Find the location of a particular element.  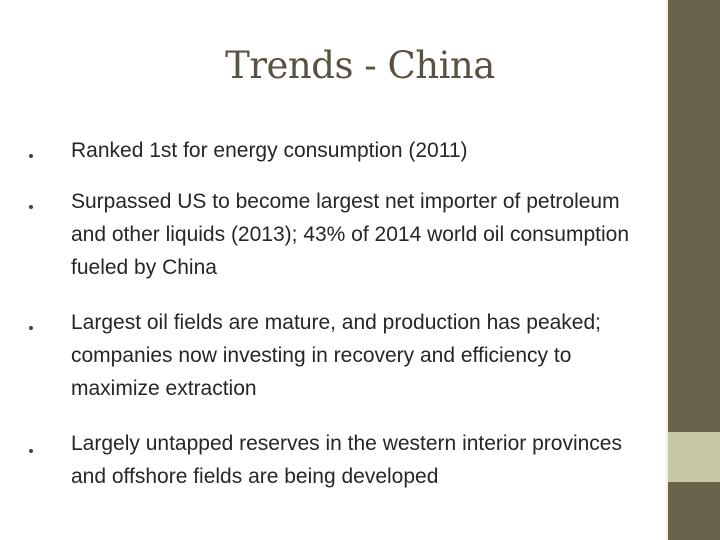

sidebar-accent-block is located at coordinates (694, 457).